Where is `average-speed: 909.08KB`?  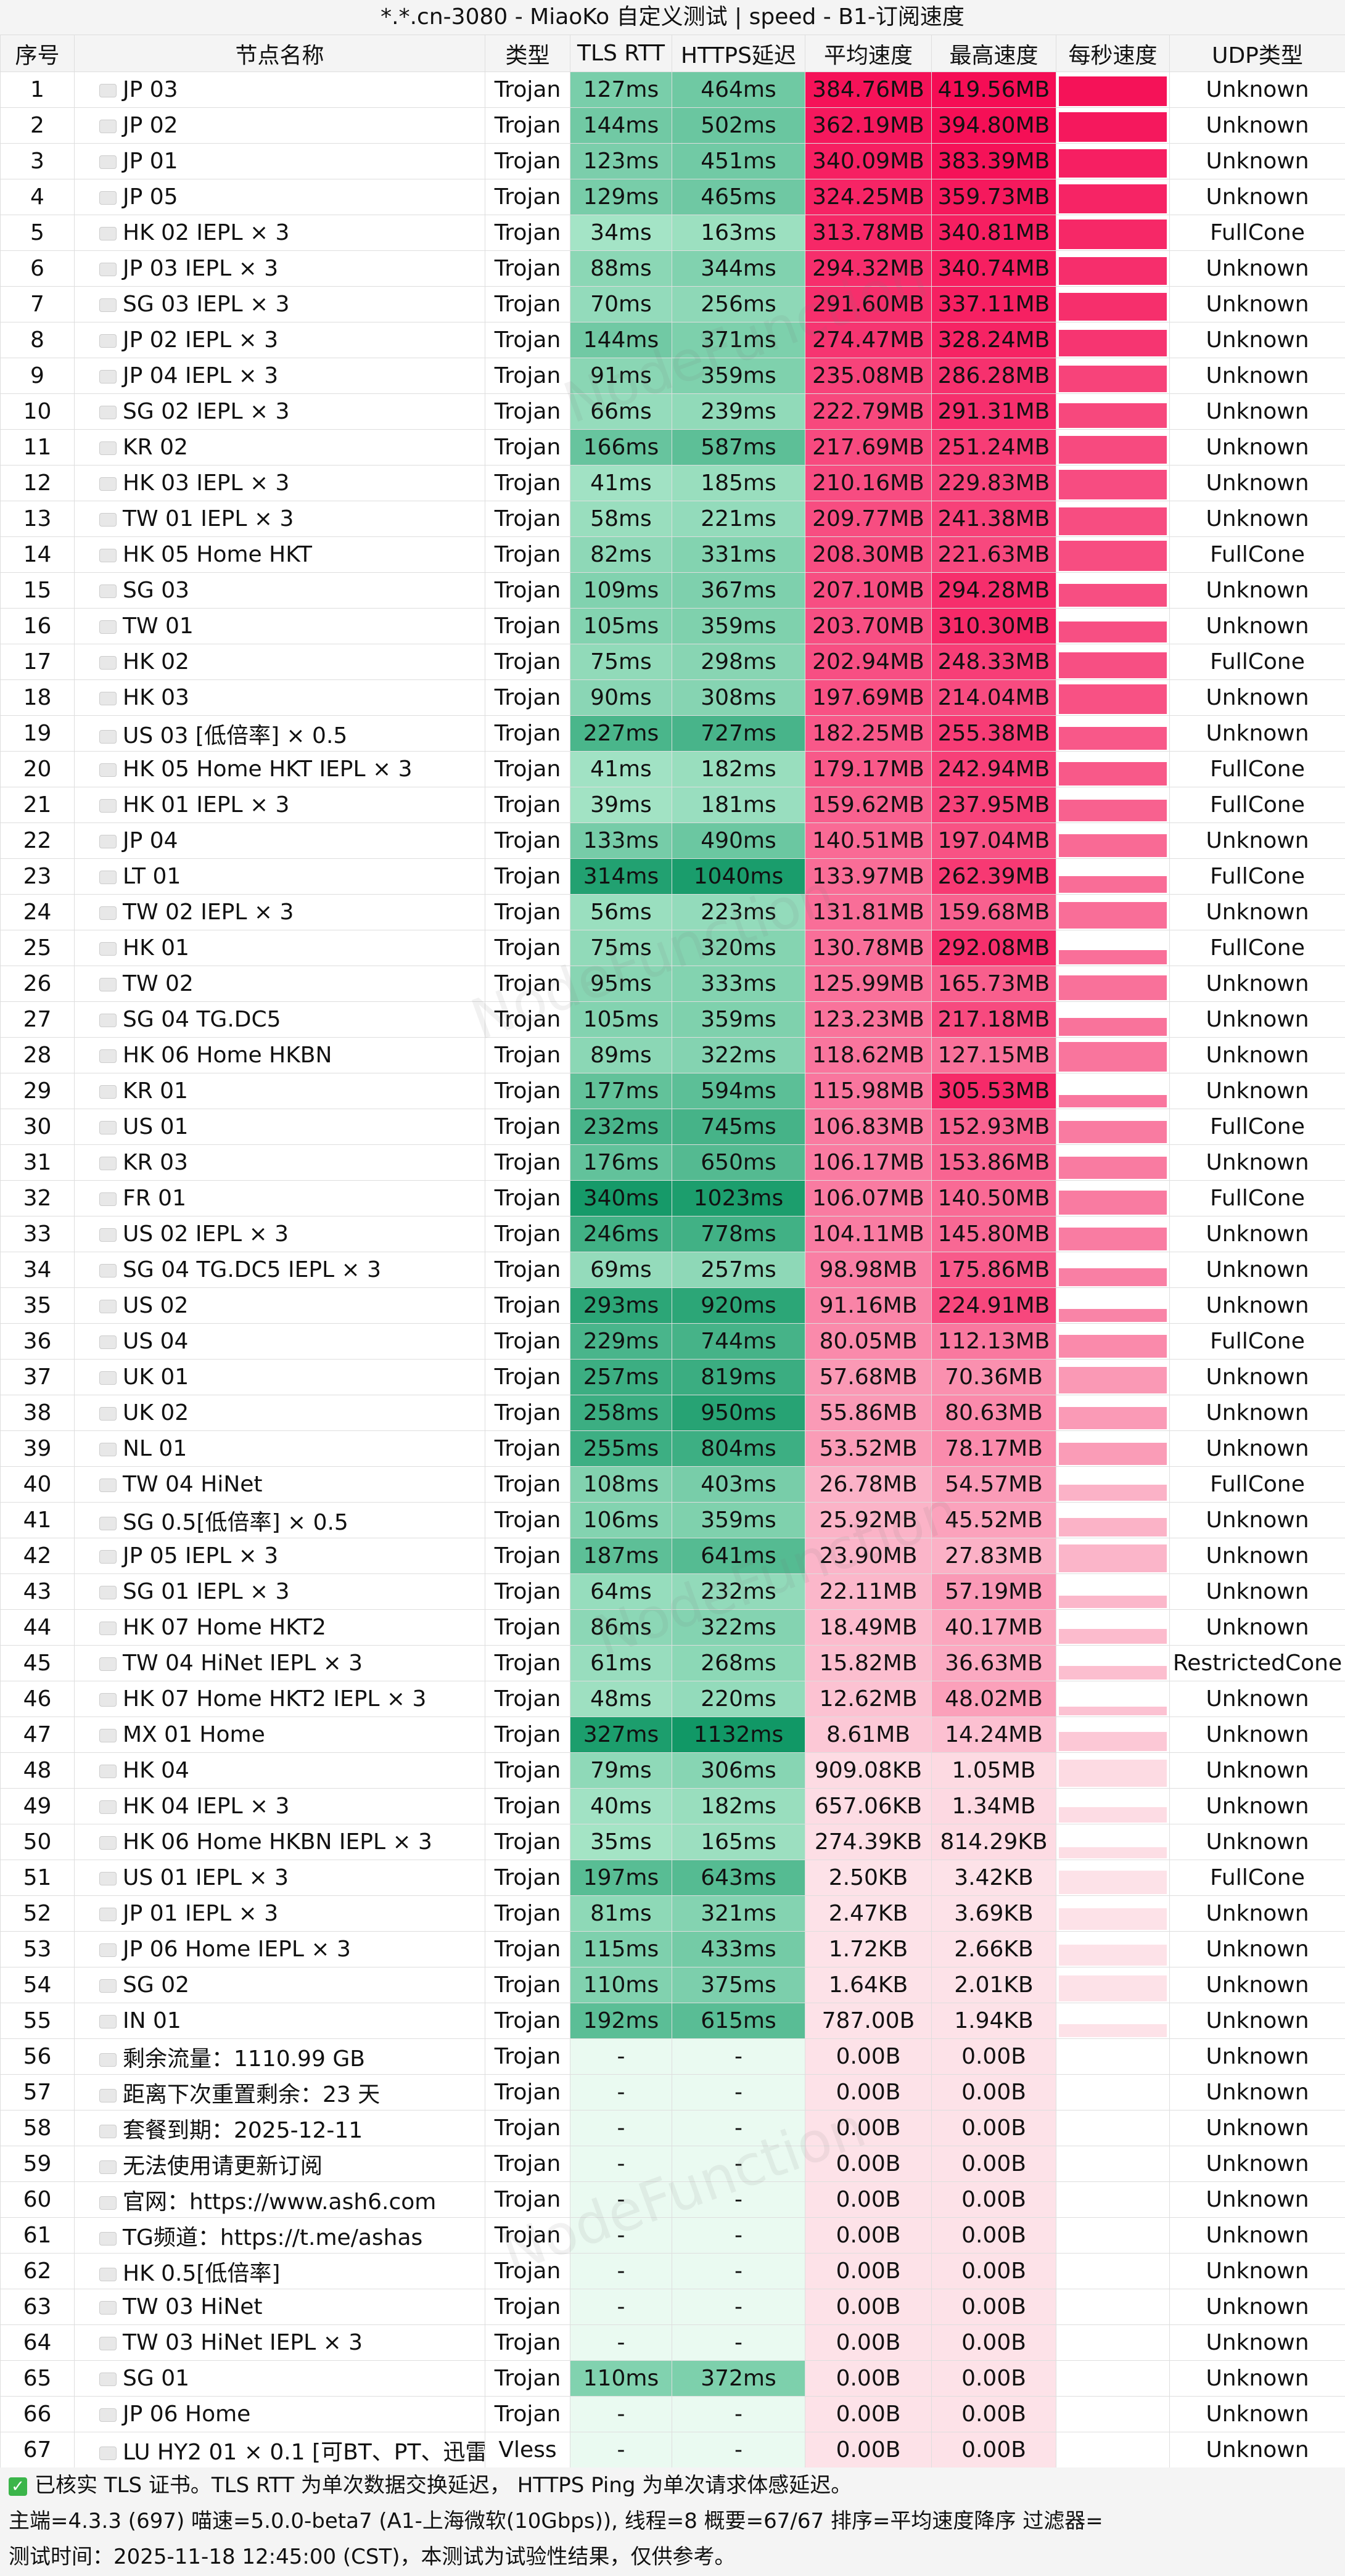
average-speed: 909.08KB is located at coordinates (868, 1771).